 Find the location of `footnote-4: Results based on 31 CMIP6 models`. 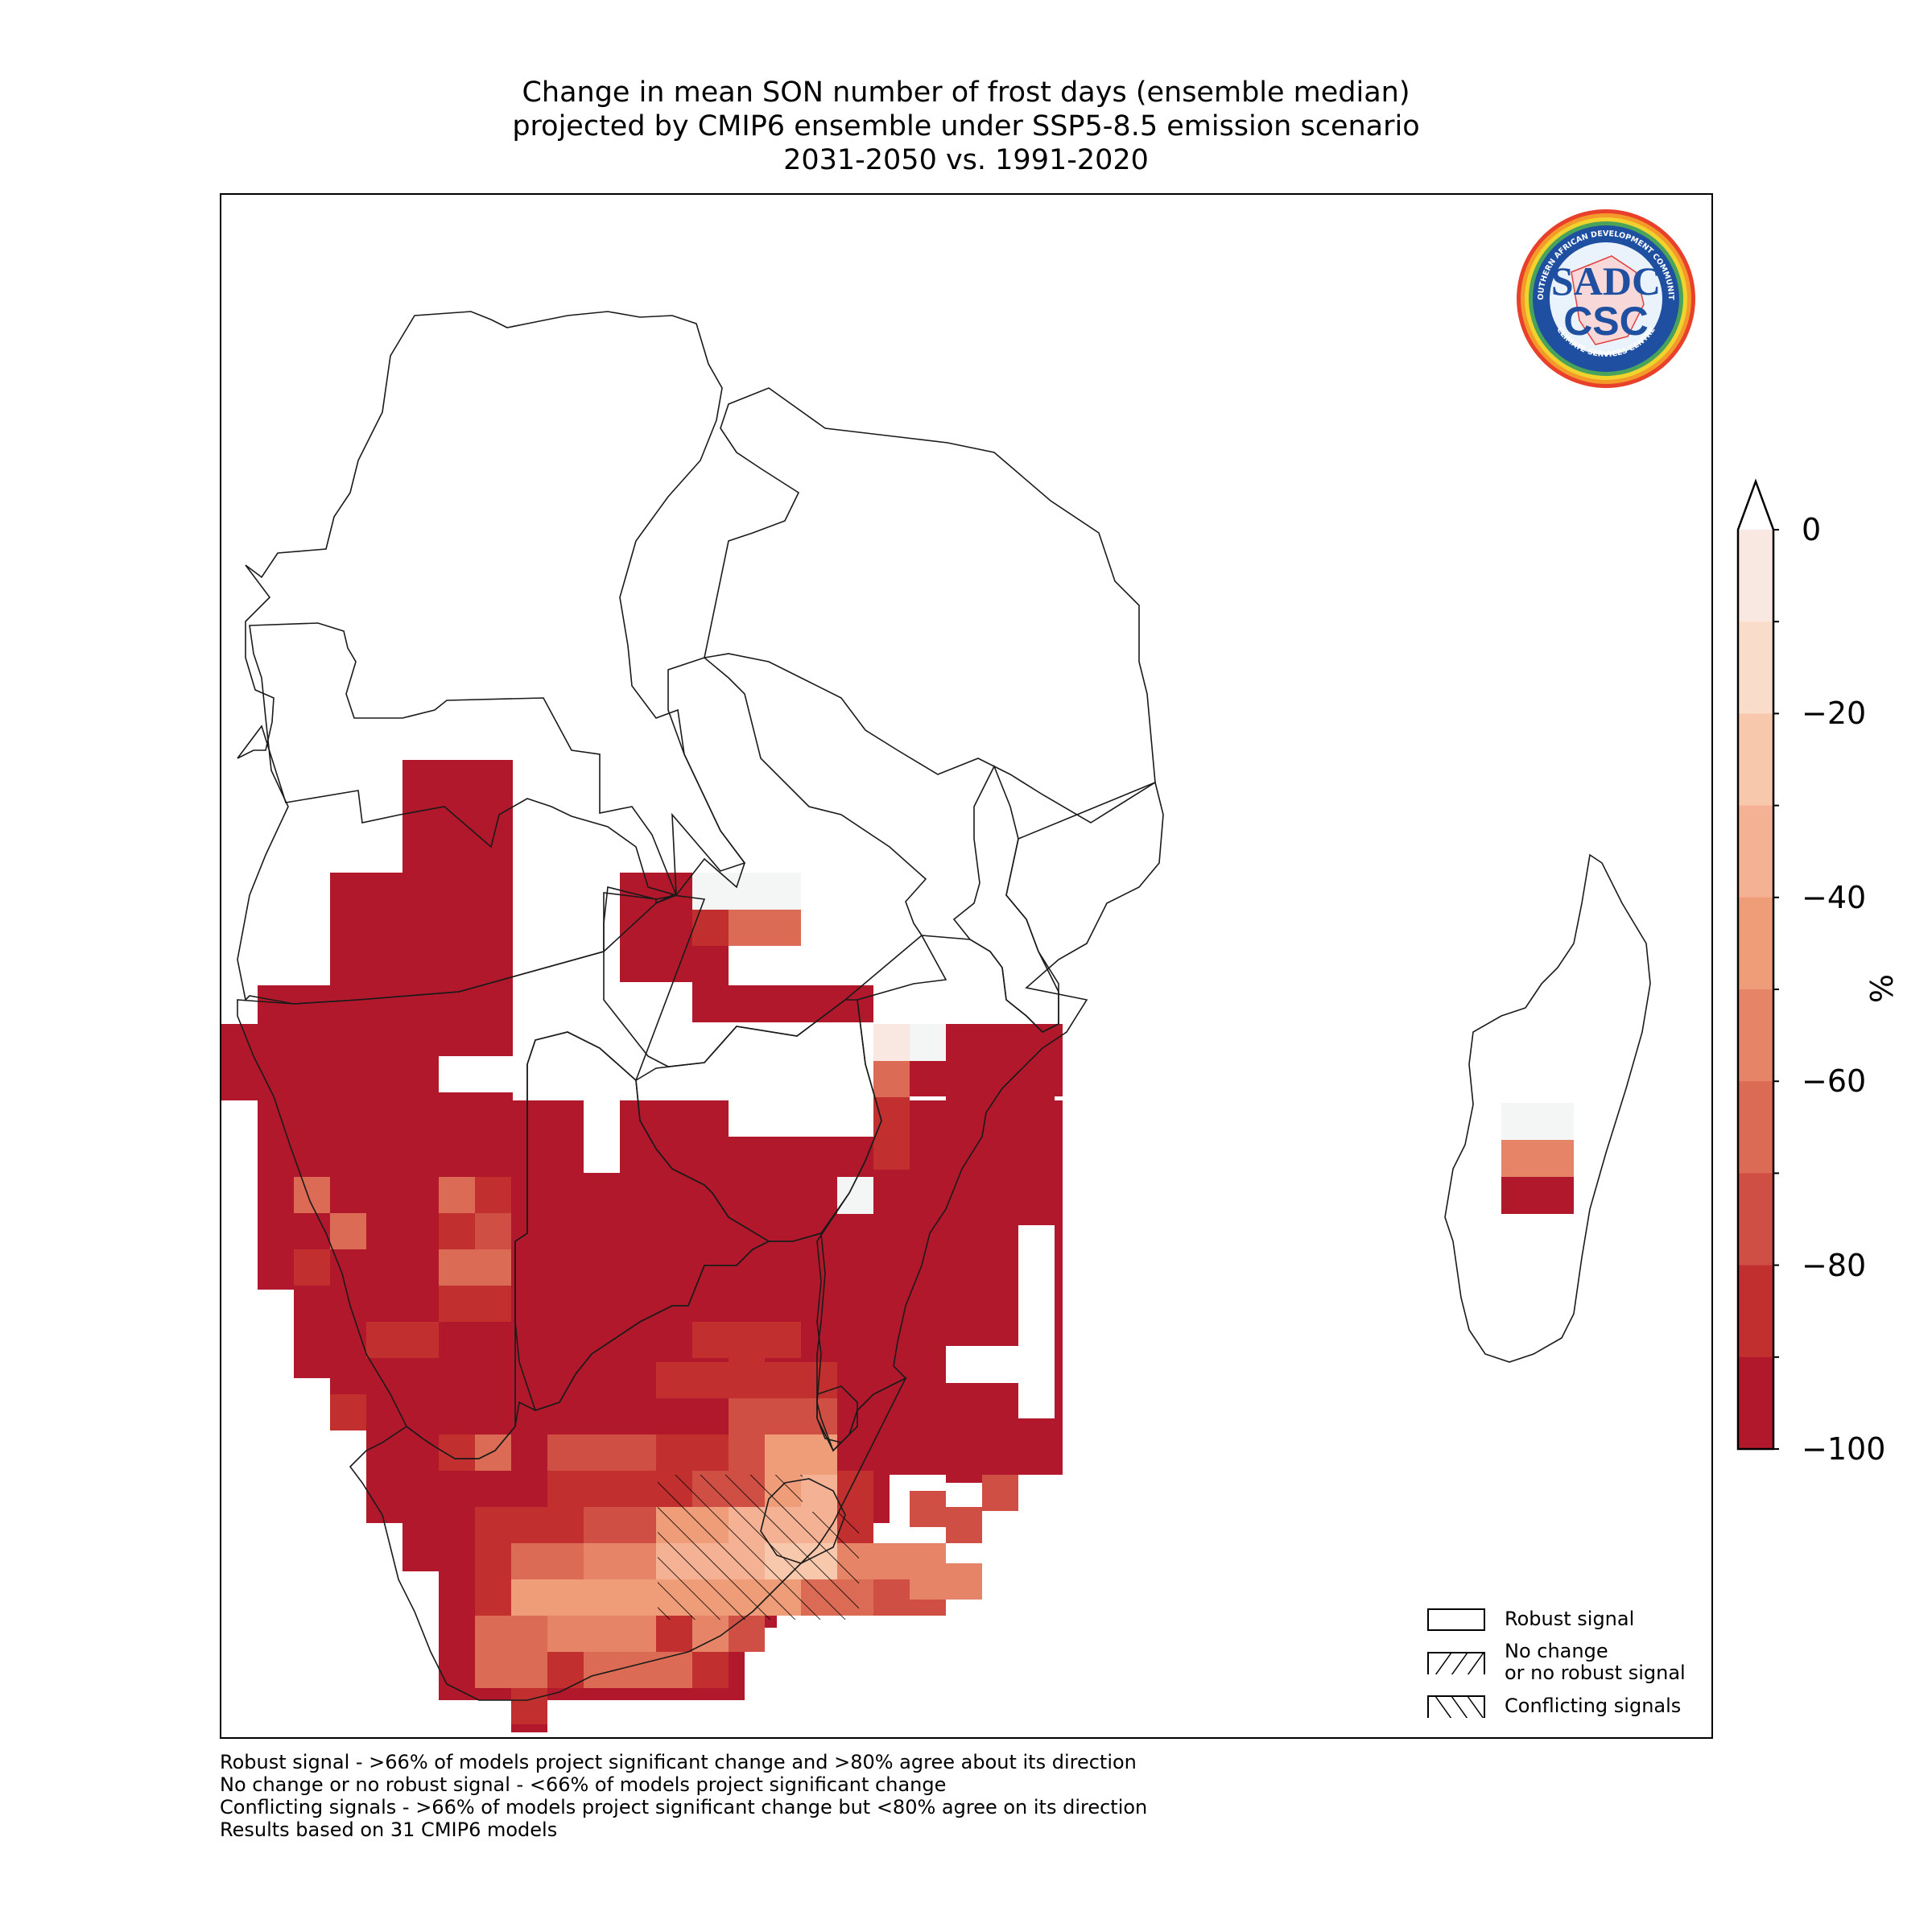

footnote-4: Results based on 31 CMIP6 models is located at coordinates (389, 1829).